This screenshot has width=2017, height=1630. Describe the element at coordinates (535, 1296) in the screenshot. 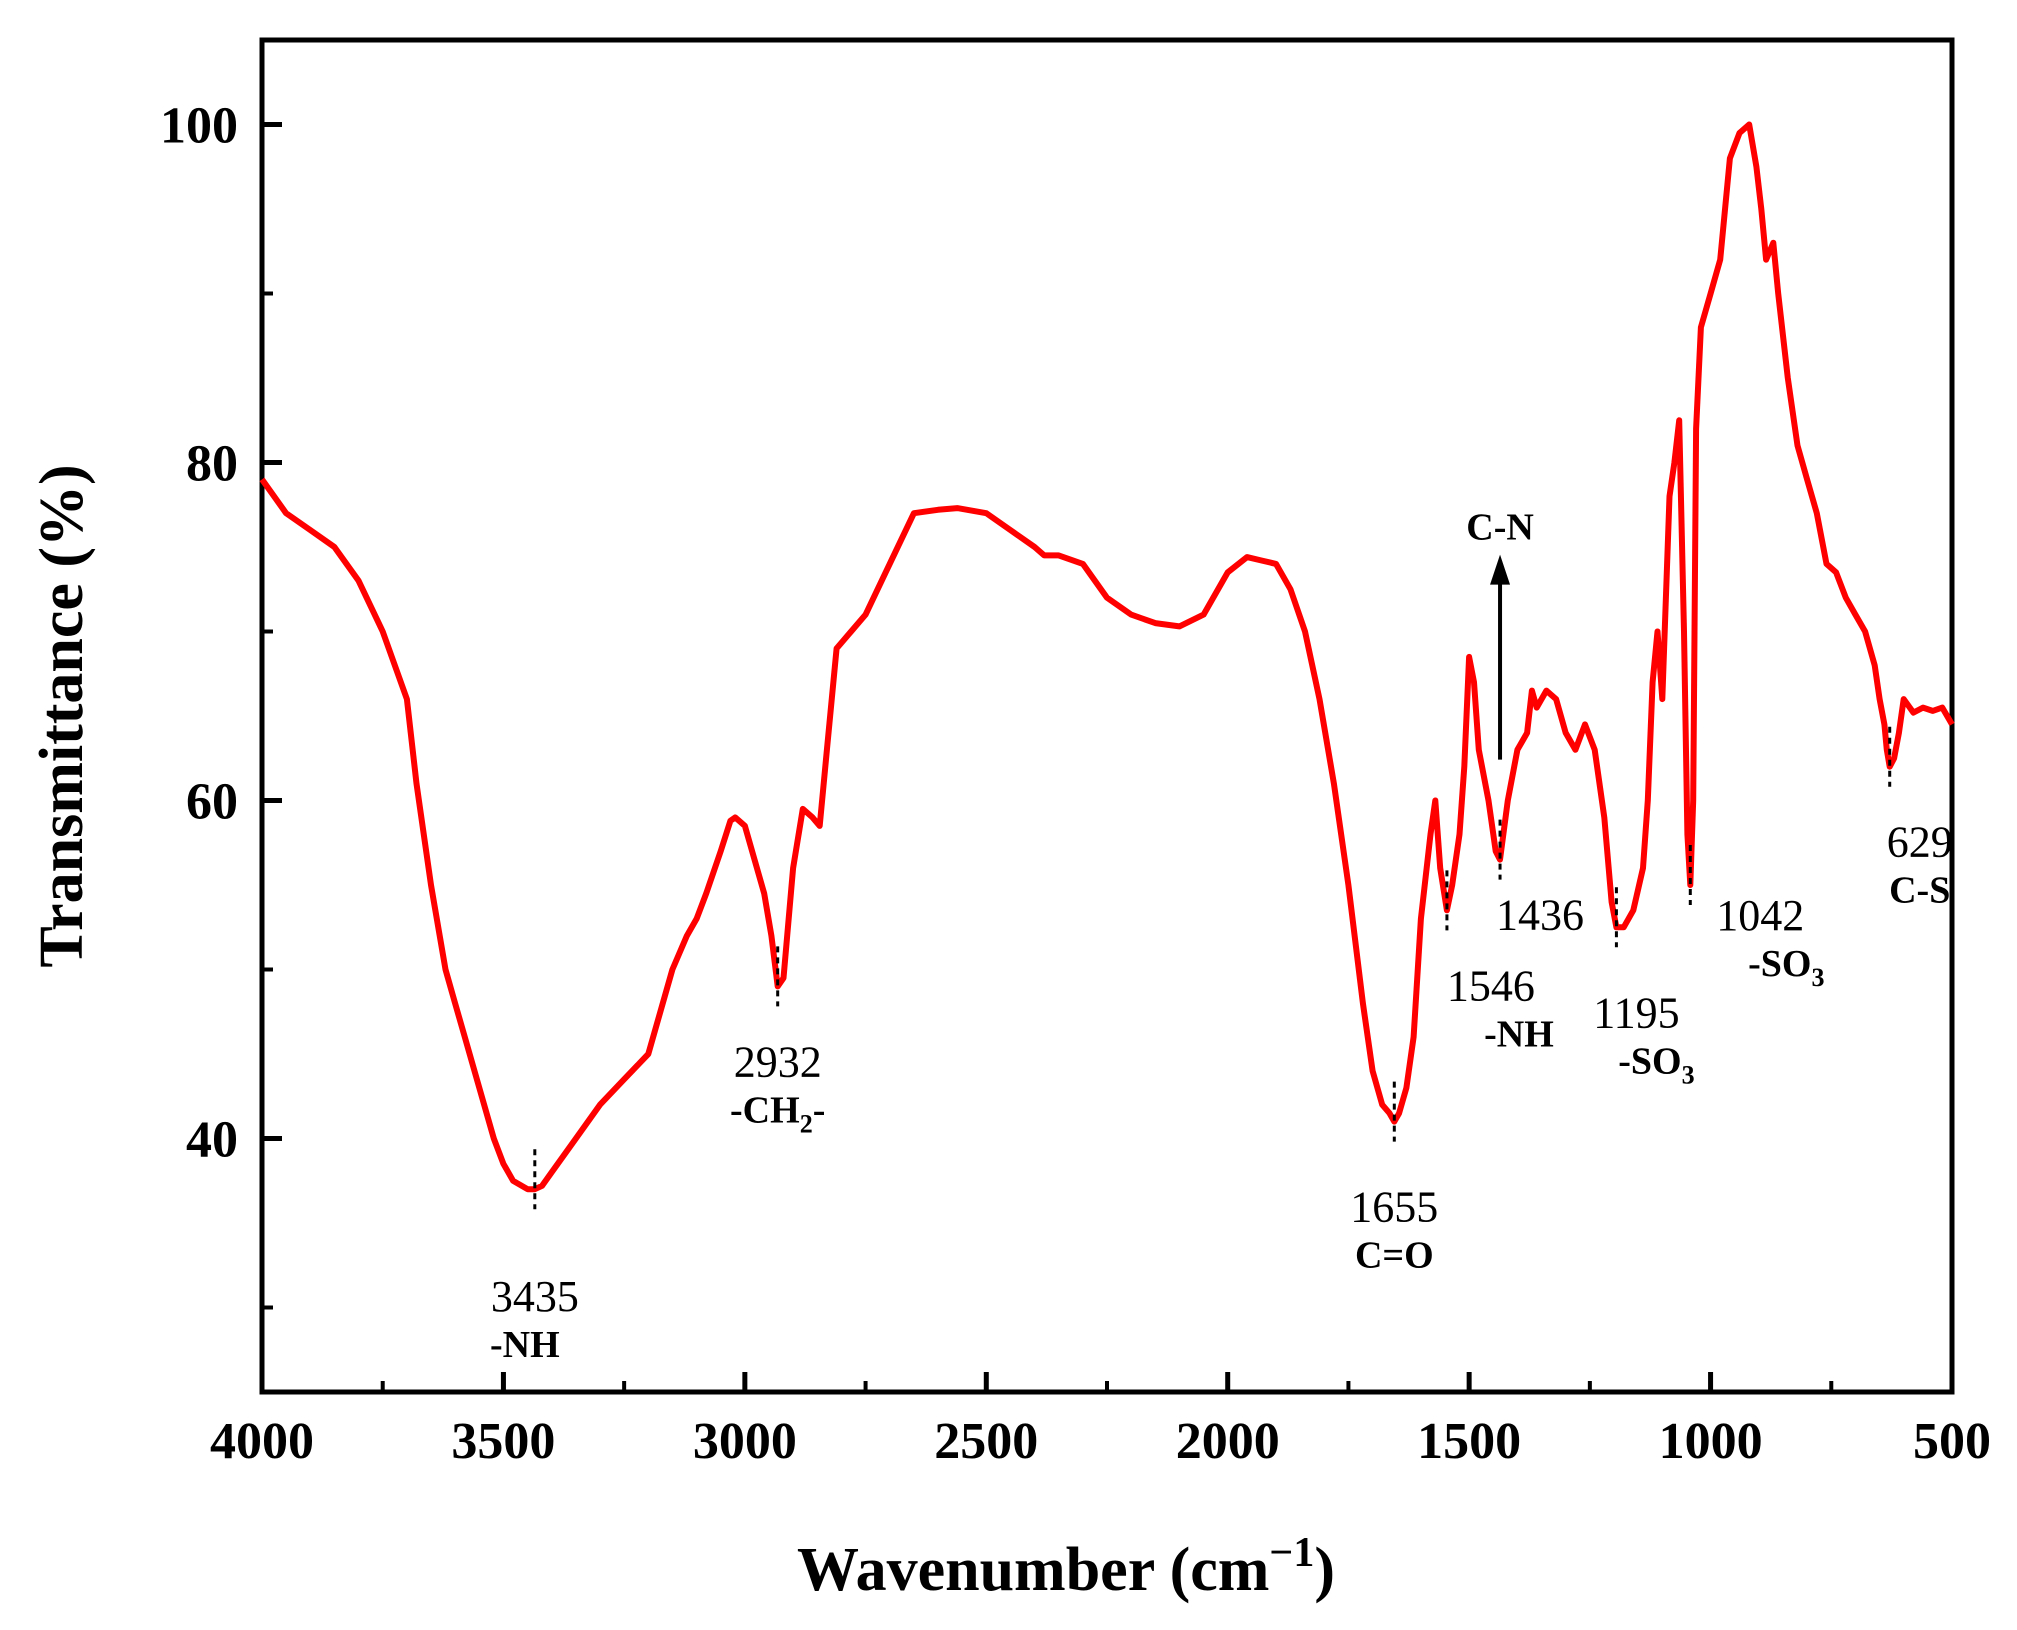

I see `peak-wavenumber-label: 3435` at that location.